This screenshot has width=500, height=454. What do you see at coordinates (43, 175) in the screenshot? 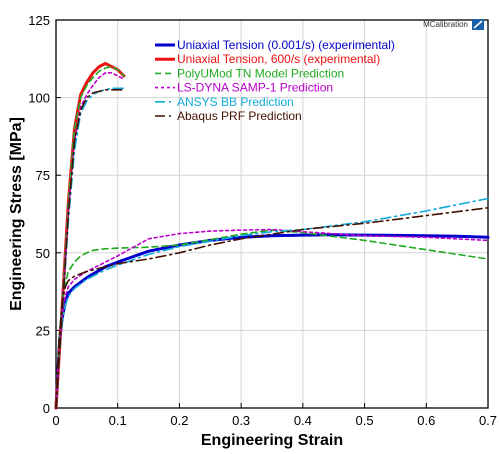
I see `y-tick-label: 75` at bounding box center [43, 175].